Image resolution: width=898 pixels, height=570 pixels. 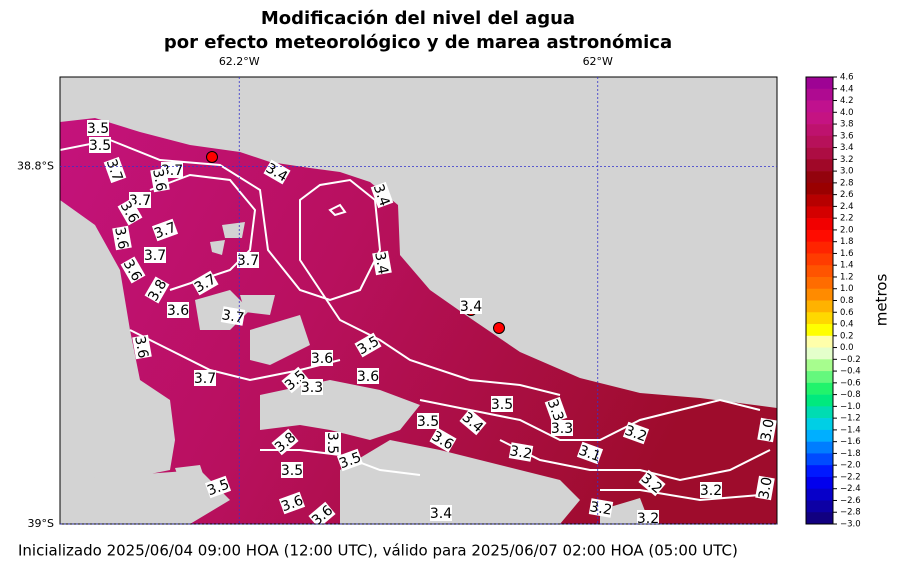 I want to click on colorbar-tick-label: 2.6, so click(x=847, y=195).